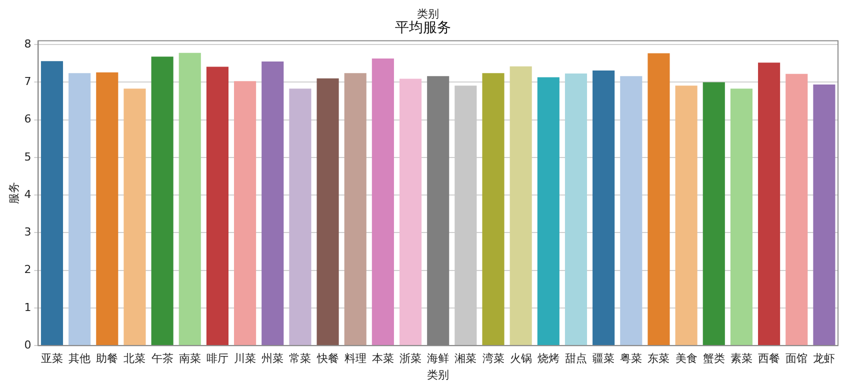 The image size is (856, 390). Describe the element at coordinates (28, 307) in the screenshot. I see `y-tick-label: 1` at that location.